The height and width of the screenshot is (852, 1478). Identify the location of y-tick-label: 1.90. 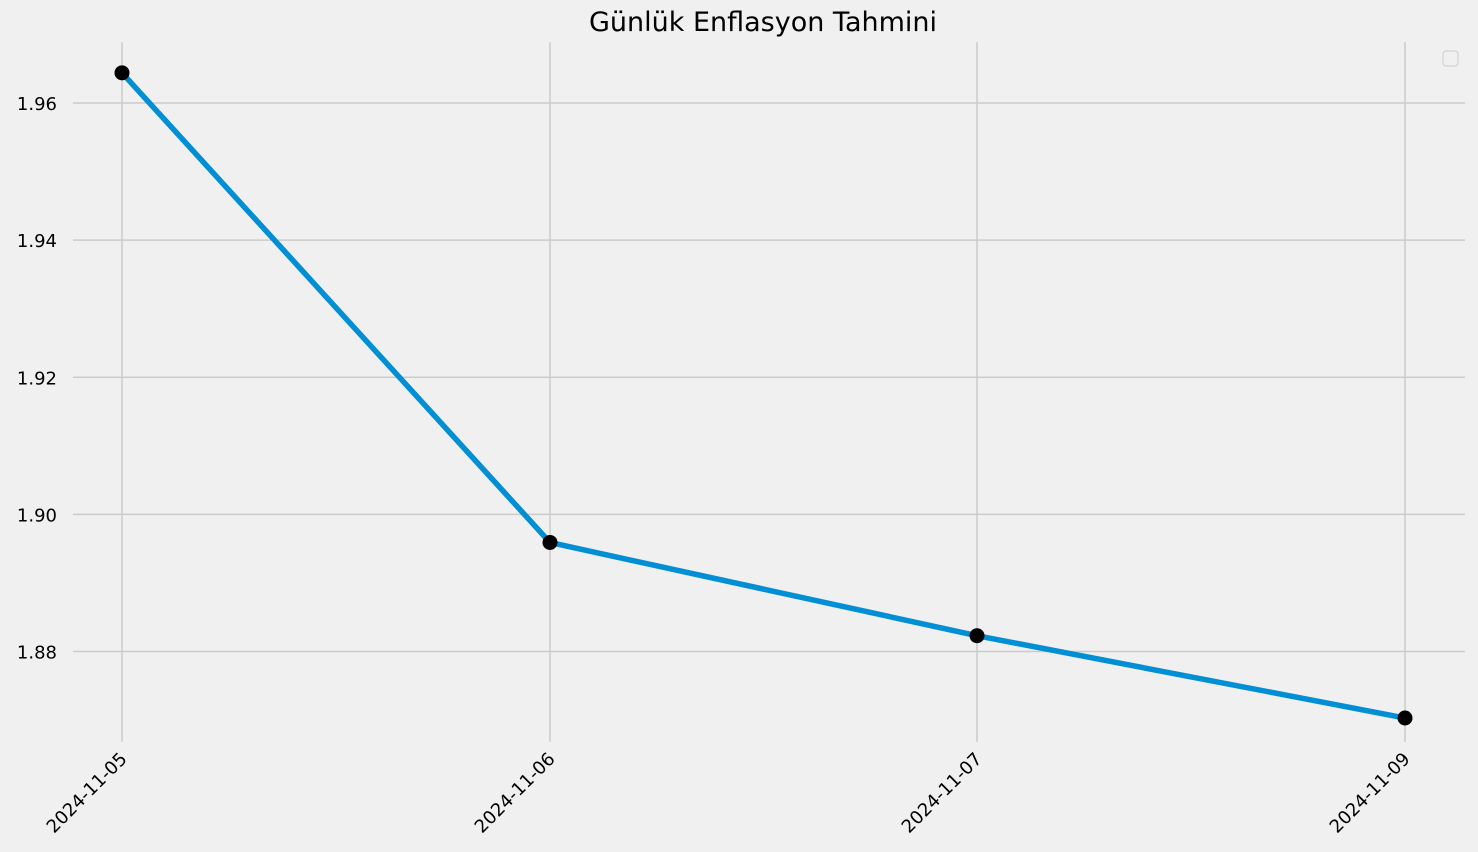
(37, 515).